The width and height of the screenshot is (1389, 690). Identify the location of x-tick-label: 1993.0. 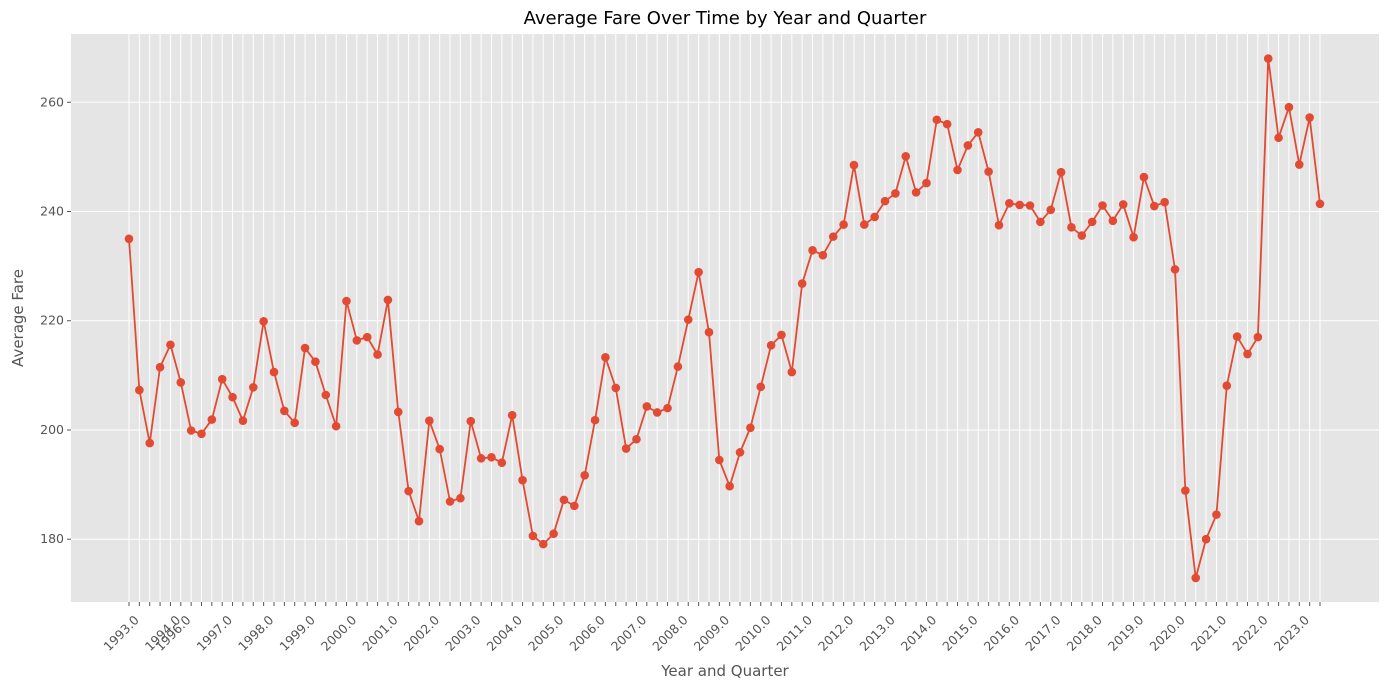
(121, 633).